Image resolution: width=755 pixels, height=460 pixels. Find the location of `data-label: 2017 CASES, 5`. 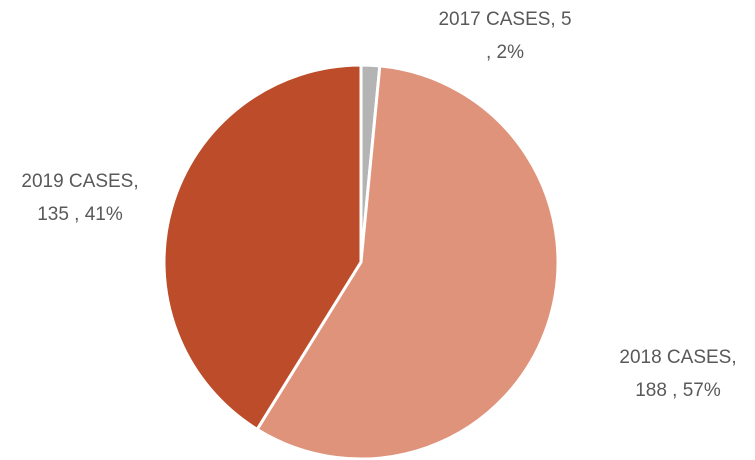

data-label: 2017 CASES, 5 is located at coordinates (504, 19).